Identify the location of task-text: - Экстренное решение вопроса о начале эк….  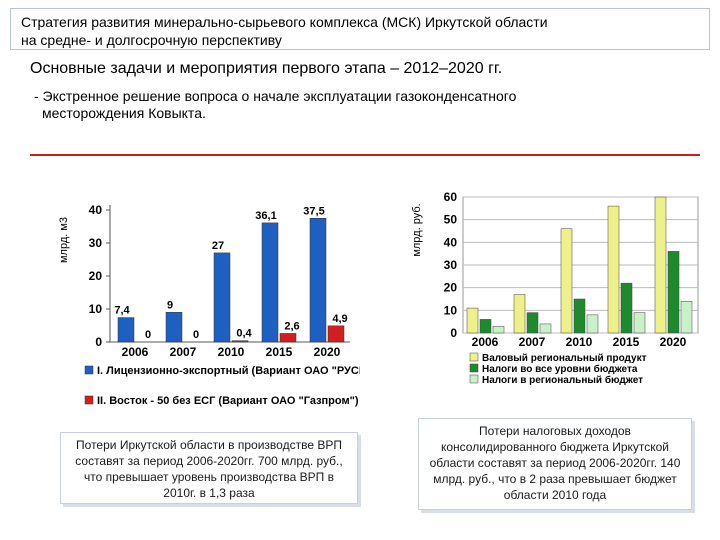
(354, 105).